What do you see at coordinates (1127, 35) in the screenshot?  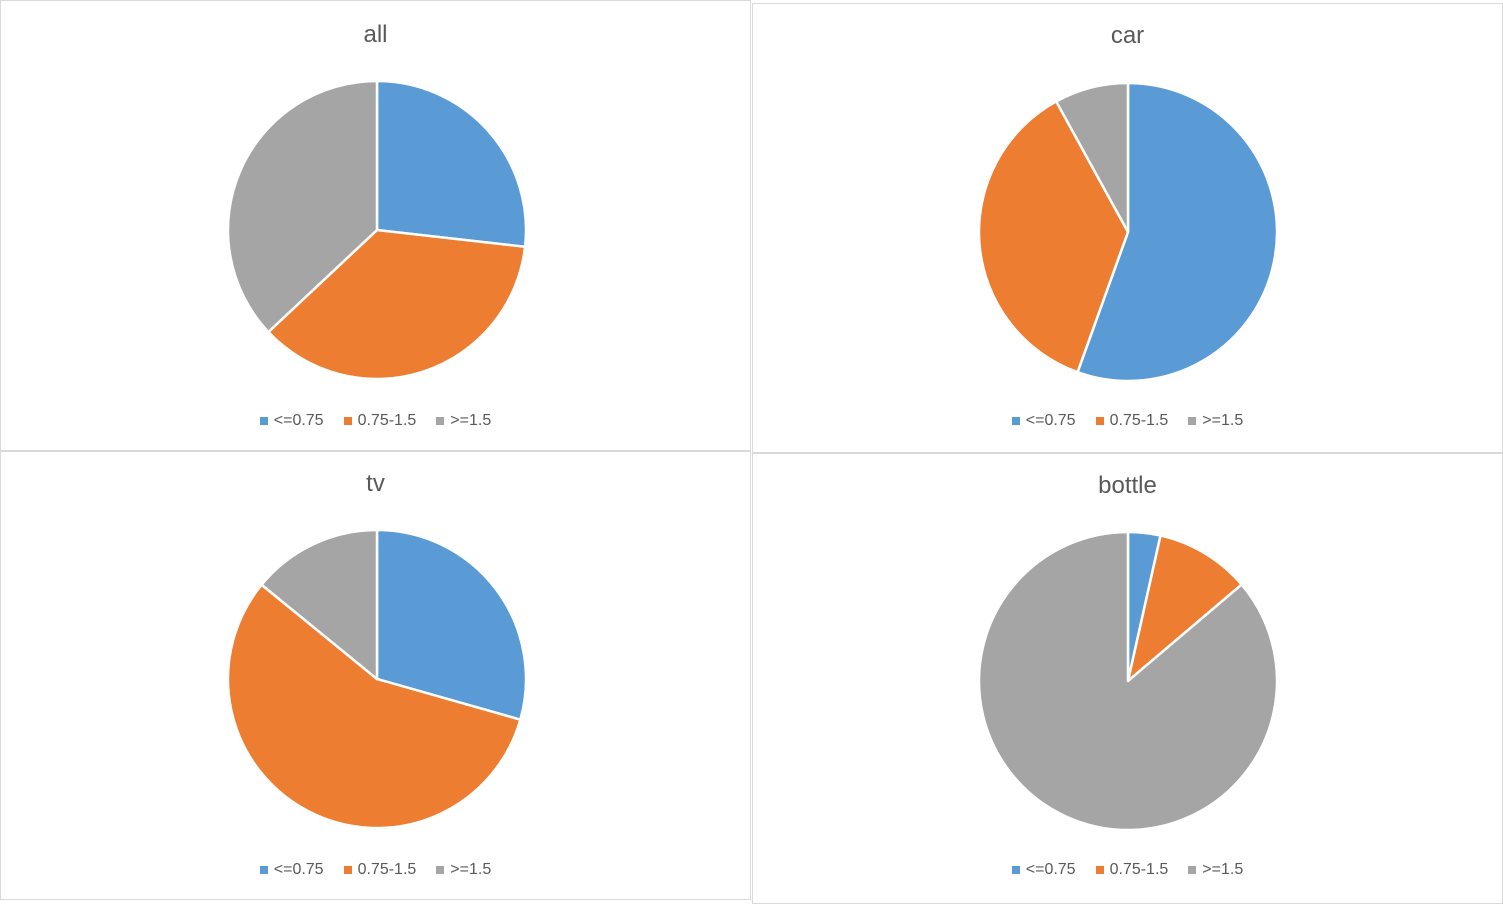 I see `chart-title: car` at bounding box center [1127, 35].